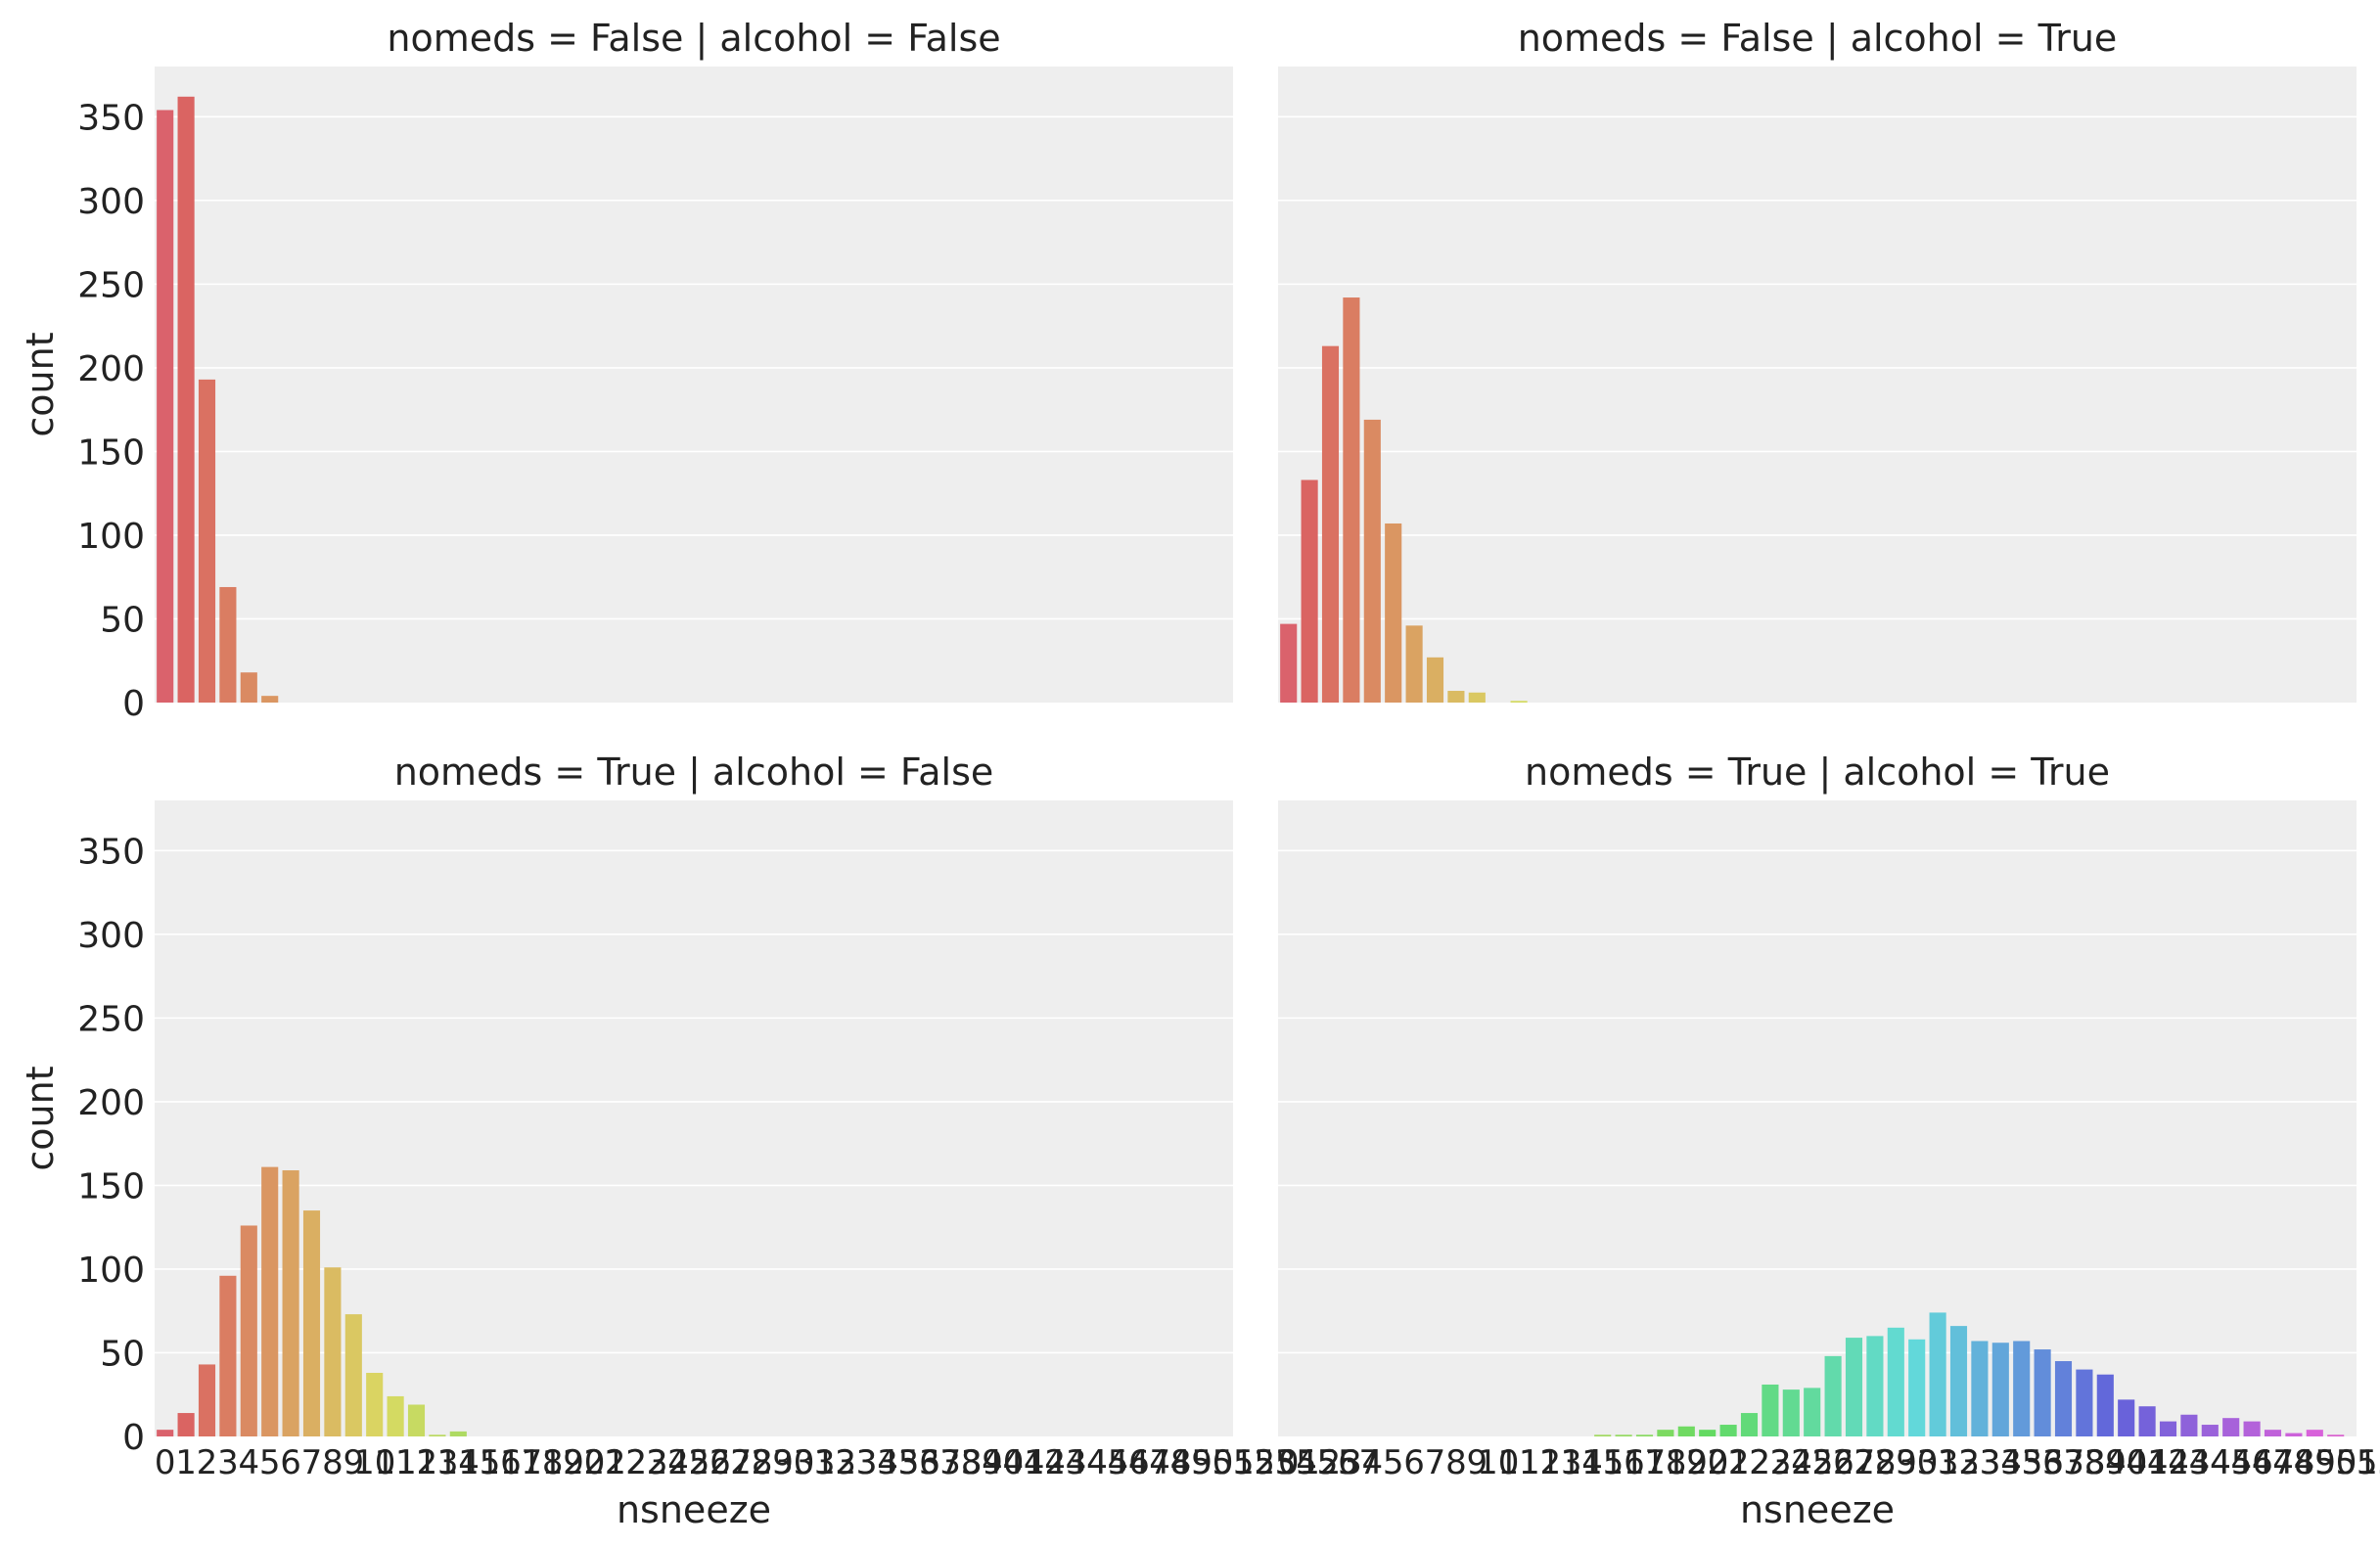 The width and height of the screenshot is (2380, 1548). What do you see at coordinates (248, 1462) in the screenshot?
I see `x-tick-label: 4` at bounding box center [248, 1462].